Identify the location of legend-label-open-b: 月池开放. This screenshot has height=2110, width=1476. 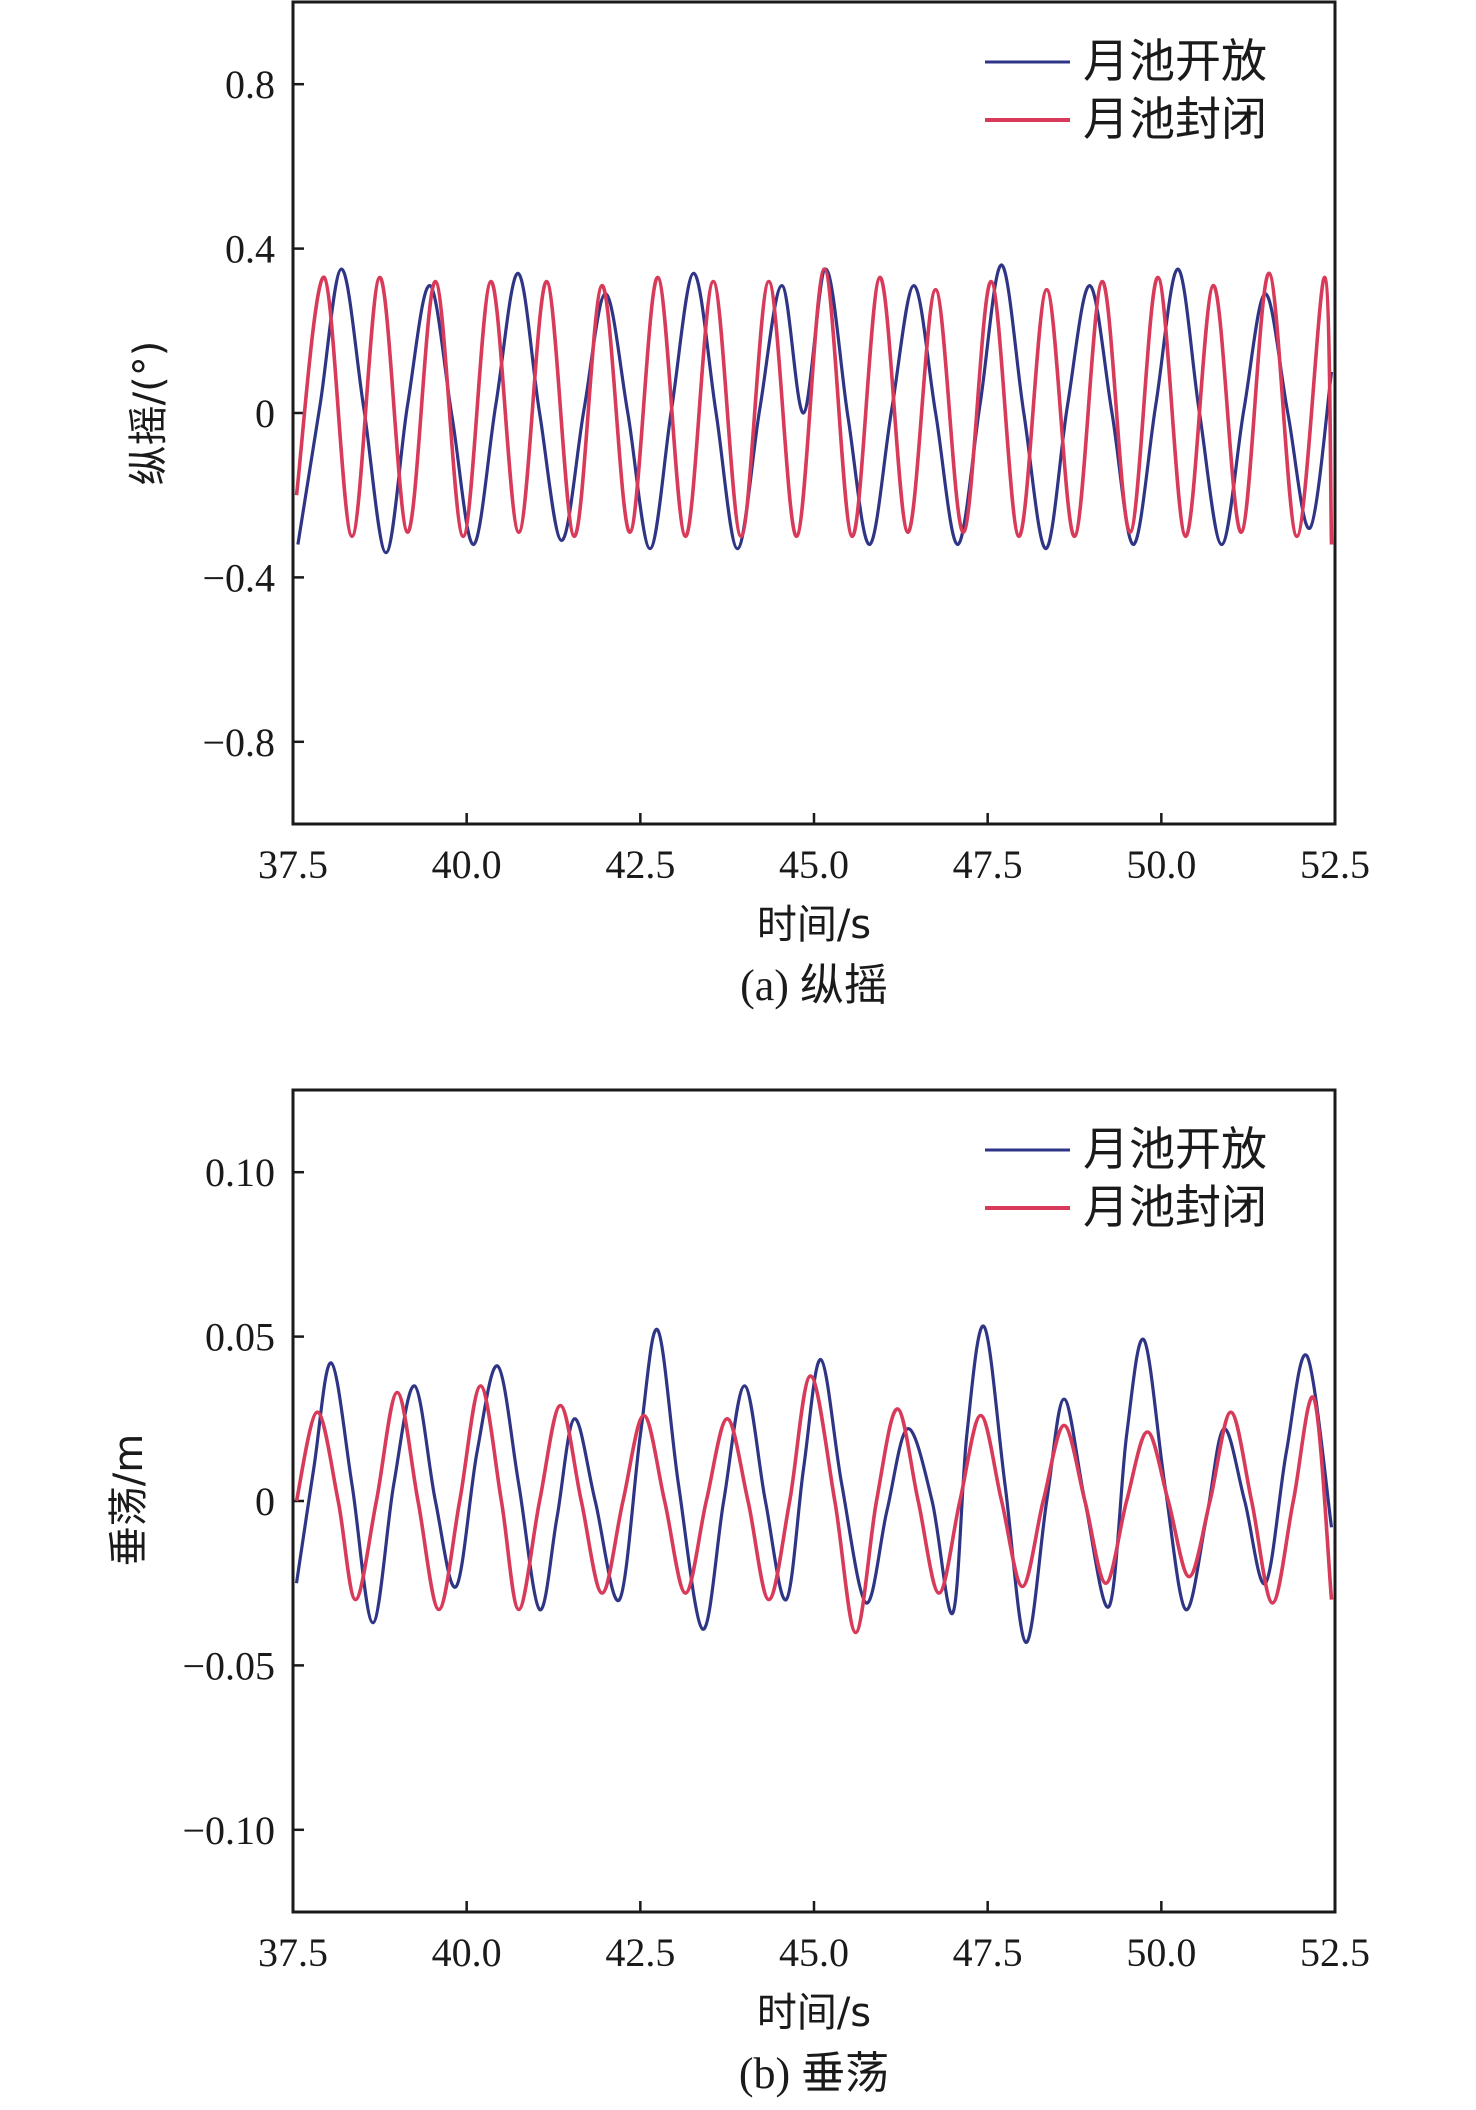
(1175, 1149).